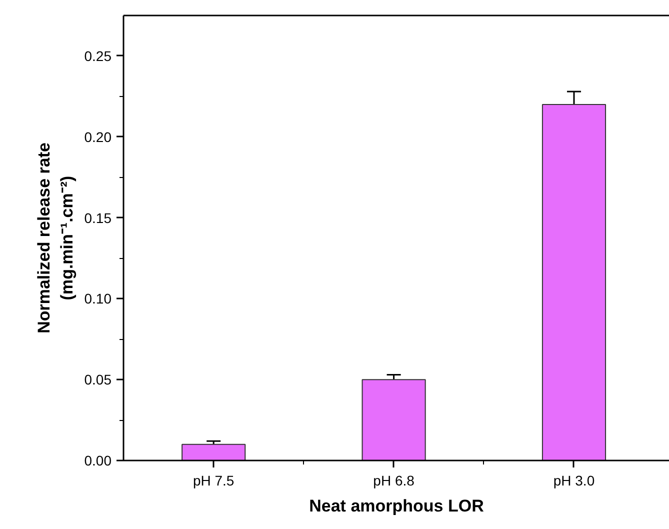  Describe the element at coordinates (98, 298) in the screenshot. I see `y-tick-label: 0.10` at that location.